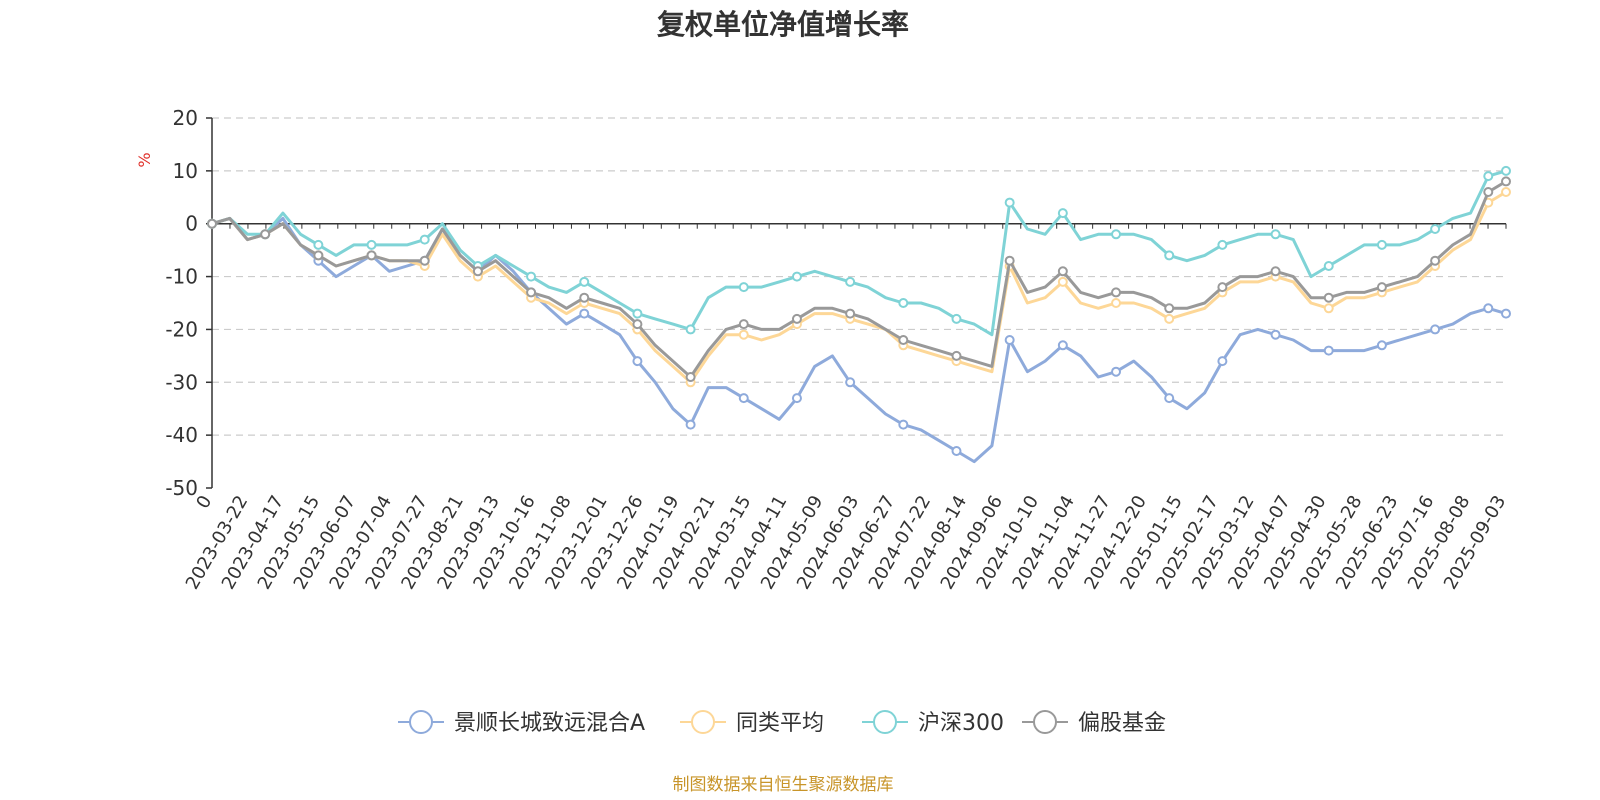 This screenshot has height=800, width=1600. What do you see at coordinates (181, 277) in the screenshot?
I see `y-tick-label: -10` at bounding box center [181, 277].